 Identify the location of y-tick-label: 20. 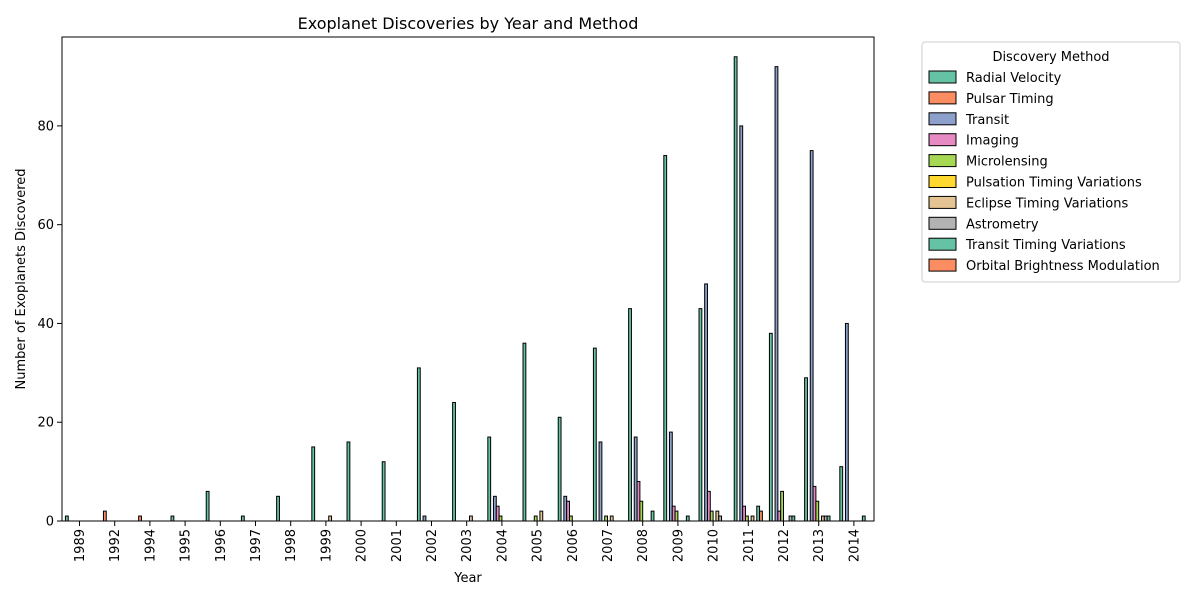
(45, 423).